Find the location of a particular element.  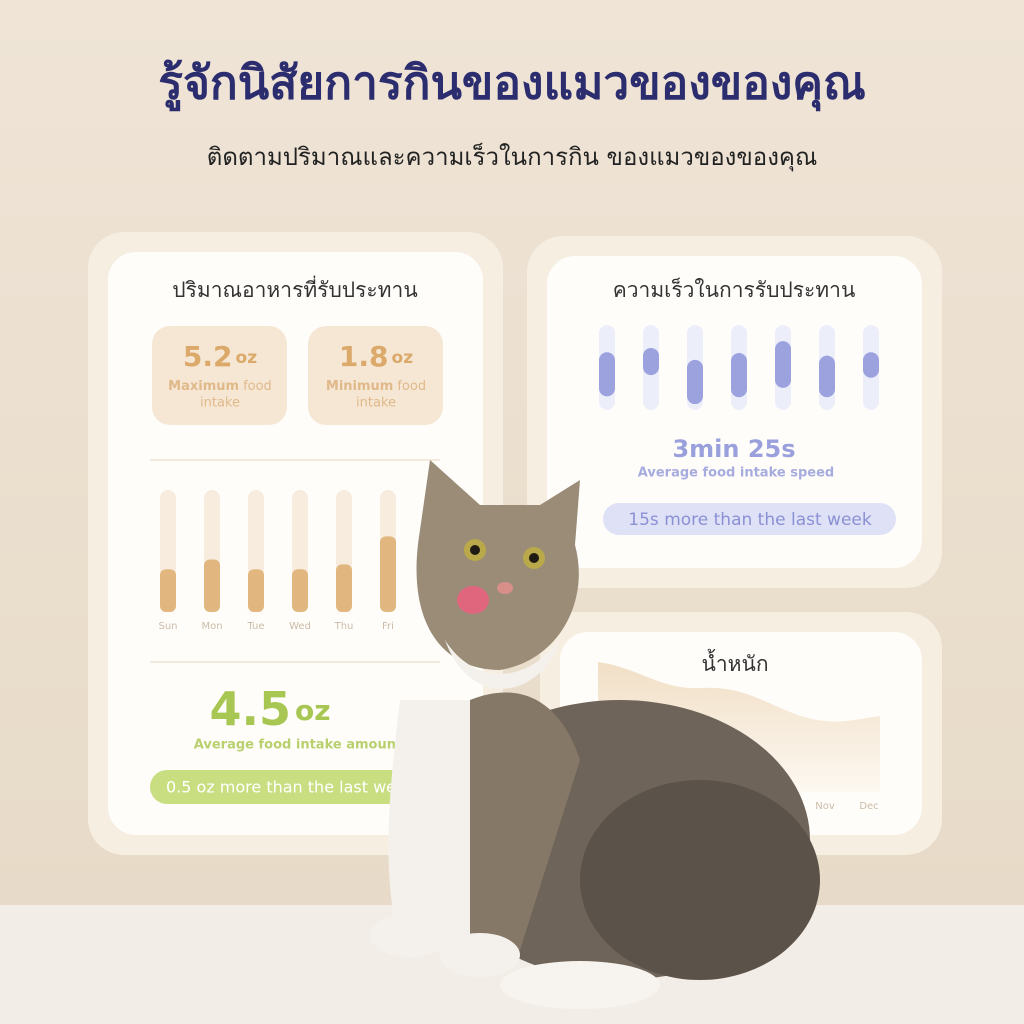

comparison: 15s more than the last week is located at coordinates (750, 520).